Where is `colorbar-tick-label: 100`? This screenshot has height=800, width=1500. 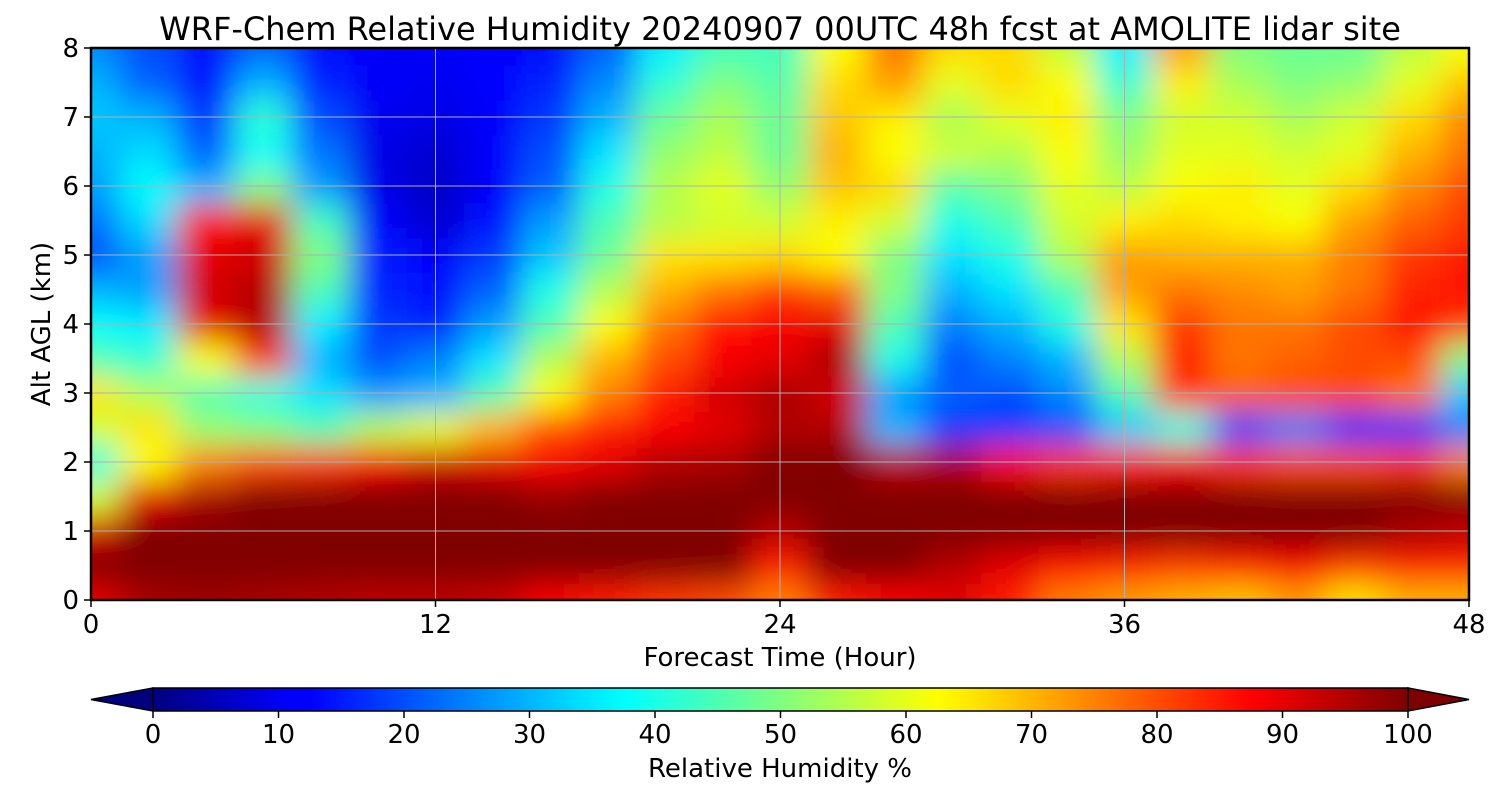 colorbar-tick-label: 100 is located at coordinates (1408, 735).